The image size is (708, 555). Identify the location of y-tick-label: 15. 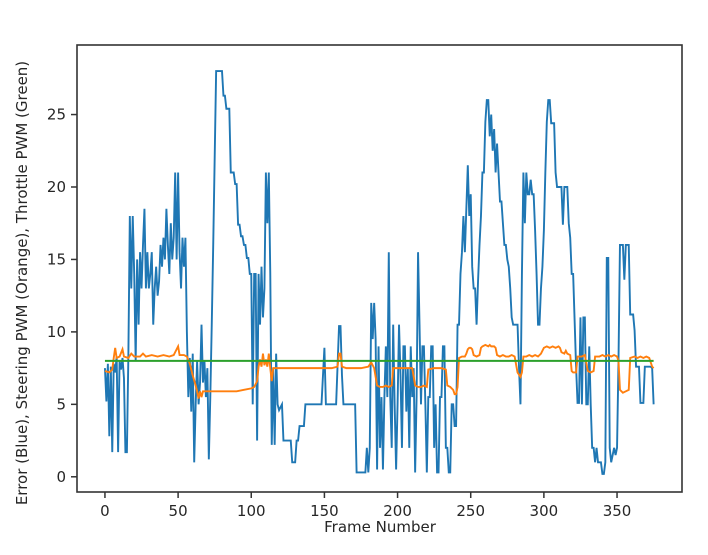
(56, 259).